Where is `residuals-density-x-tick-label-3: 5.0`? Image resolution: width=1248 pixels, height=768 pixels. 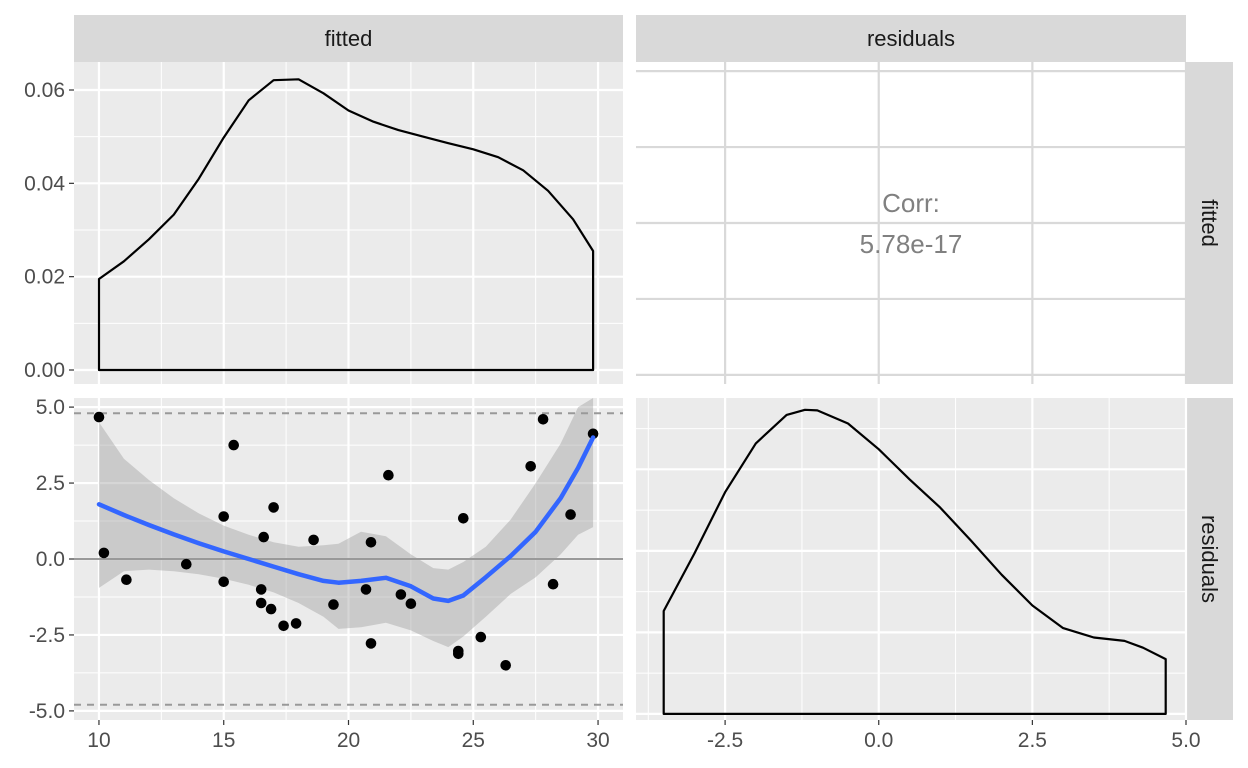 residuals-density-x-tick-label-3: 5.0 is located at coordinates (1185, 740).